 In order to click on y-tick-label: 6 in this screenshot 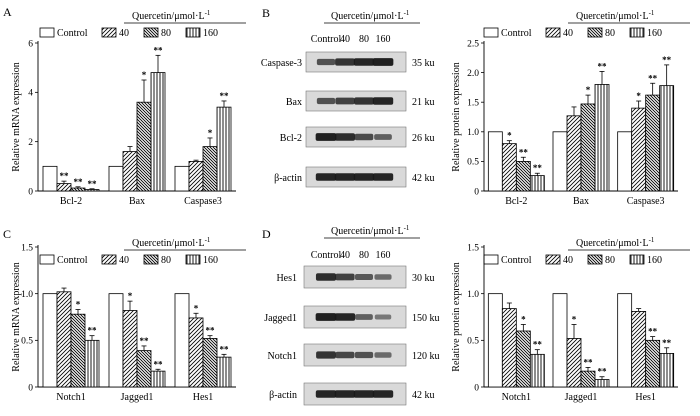, I will do `click(30, 44)`.